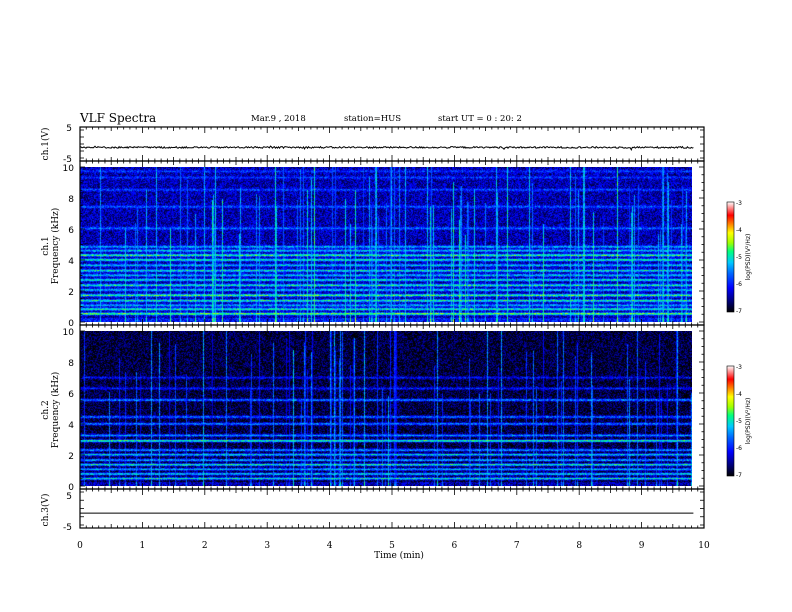 This screenshot has height=612, width=792. What do you see at coordinates (579, 546) in the screenshot?
I see `x-tick-label: 8` at bounding box center [579, 546].